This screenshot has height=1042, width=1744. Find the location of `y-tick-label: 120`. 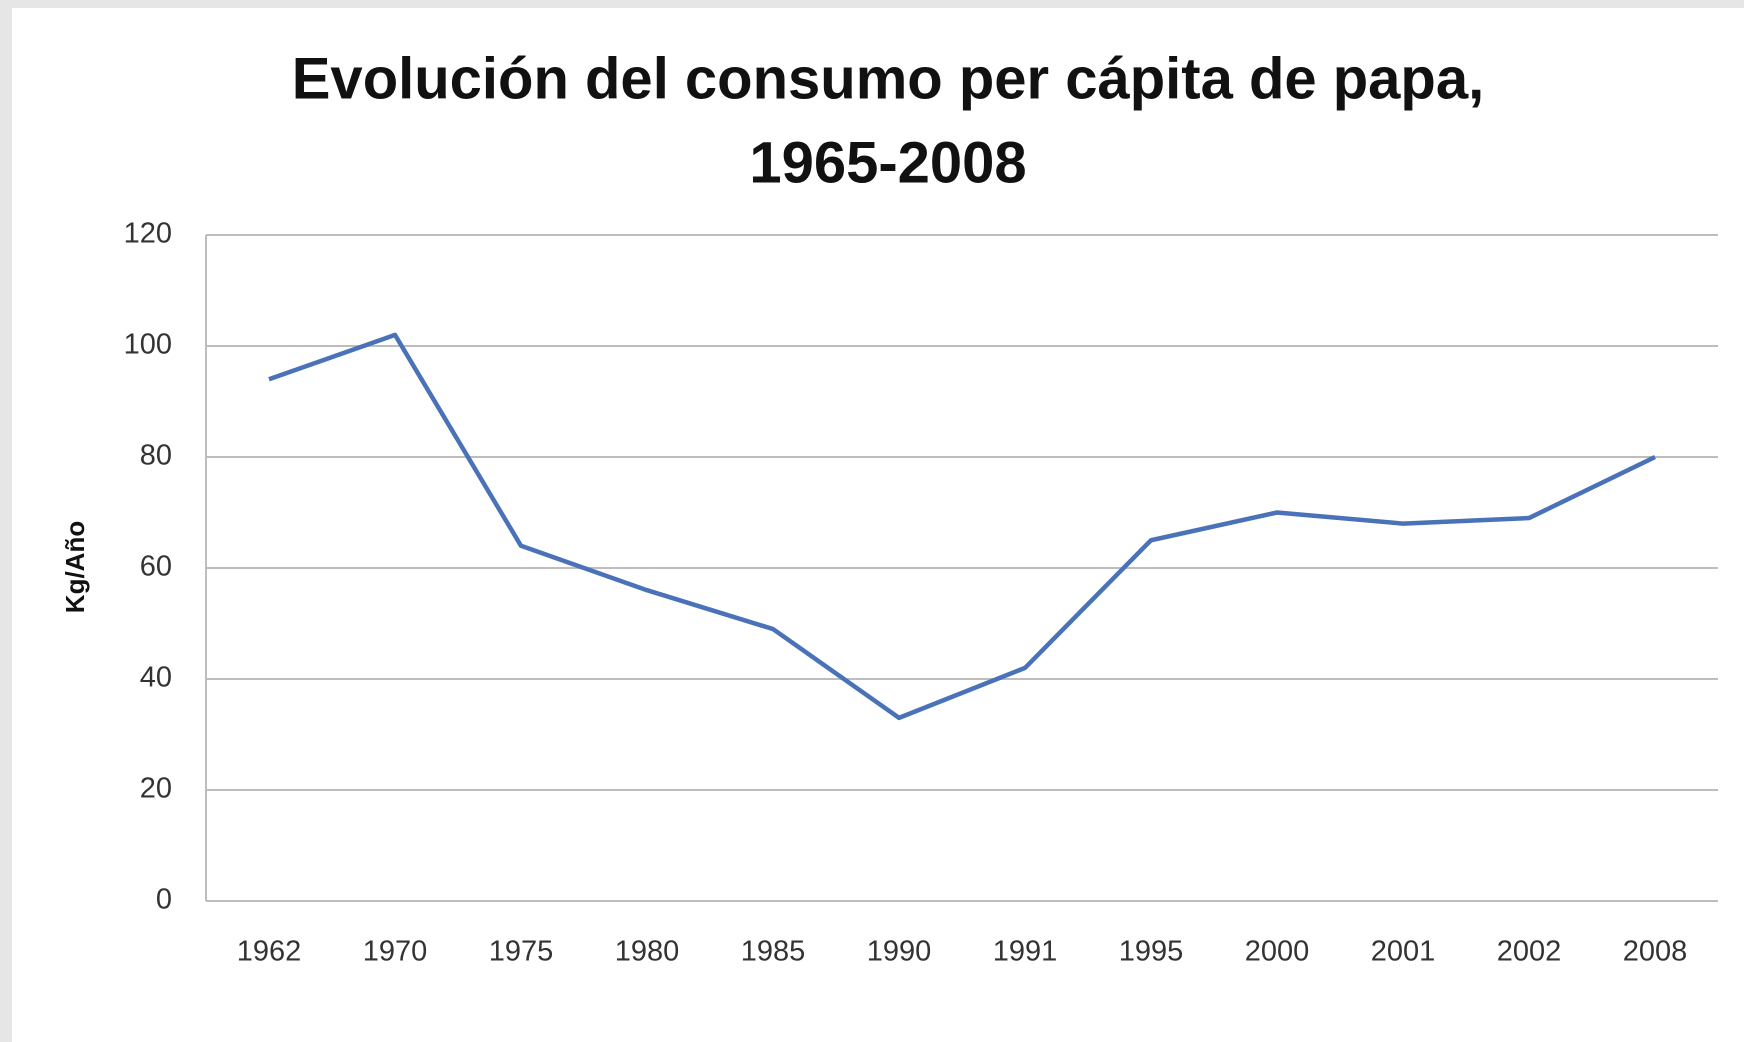

y-tick-label: 120 is located at coordinates (148, 234).